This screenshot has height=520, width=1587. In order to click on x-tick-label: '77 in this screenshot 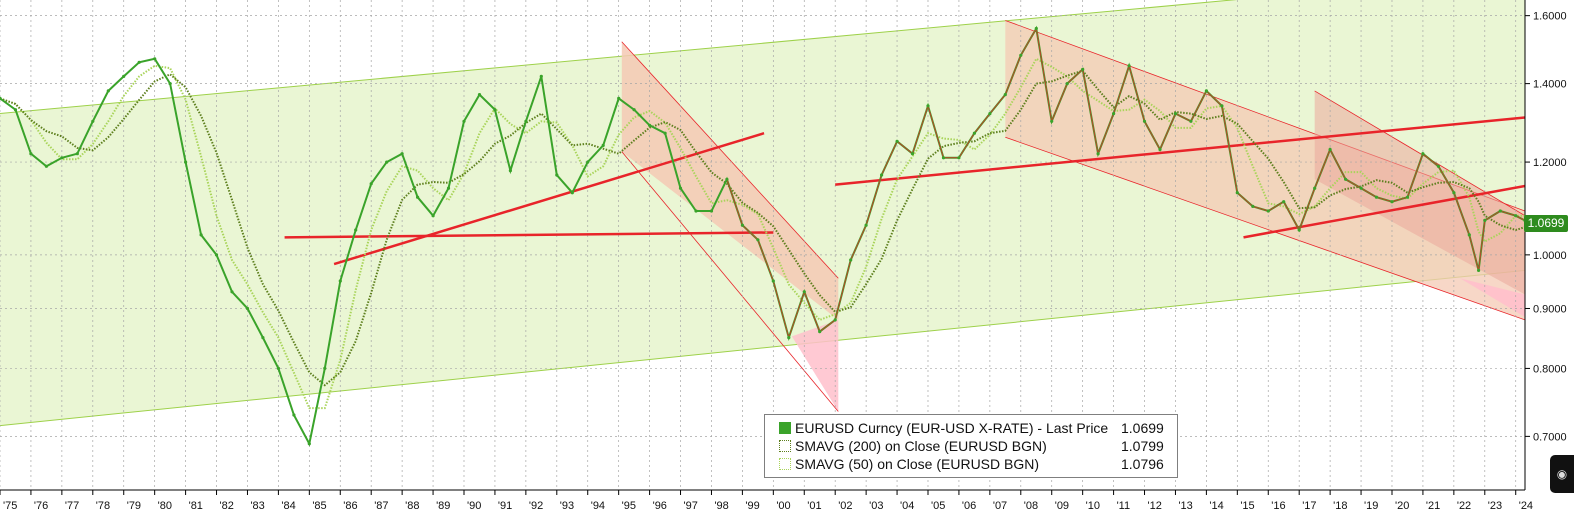, I will do `click(72, 506)`.